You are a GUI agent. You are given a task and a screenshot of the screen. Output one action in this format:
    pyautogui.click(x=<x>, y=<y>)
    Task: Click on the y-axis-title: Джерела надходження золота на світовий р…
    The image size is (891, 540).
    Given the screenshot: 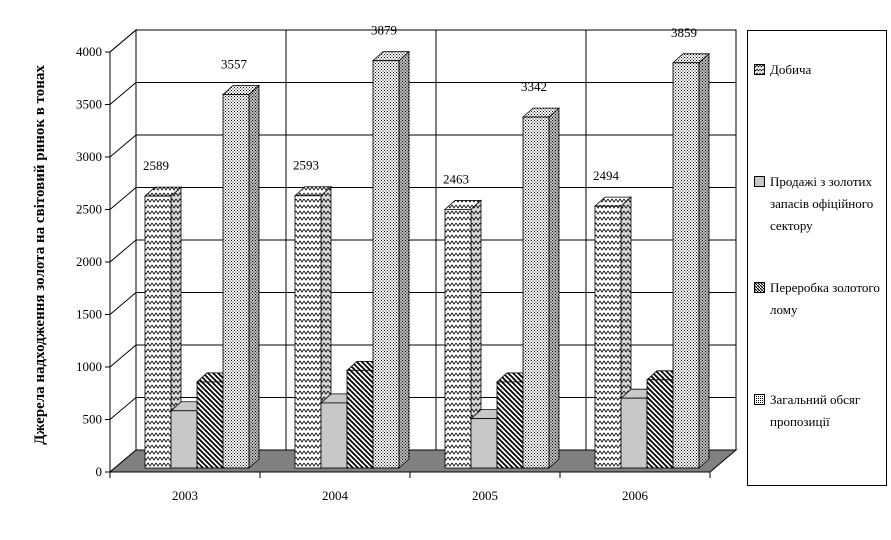 What is the action you would take?
    pyautogui.click(x=40, y=255)
    